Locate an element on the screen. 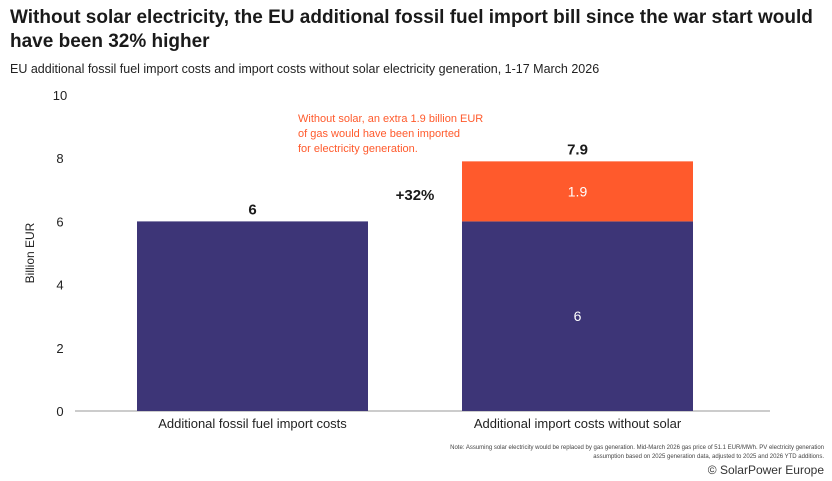  y-tick-label: 8 is located at coordinates (59, 158).